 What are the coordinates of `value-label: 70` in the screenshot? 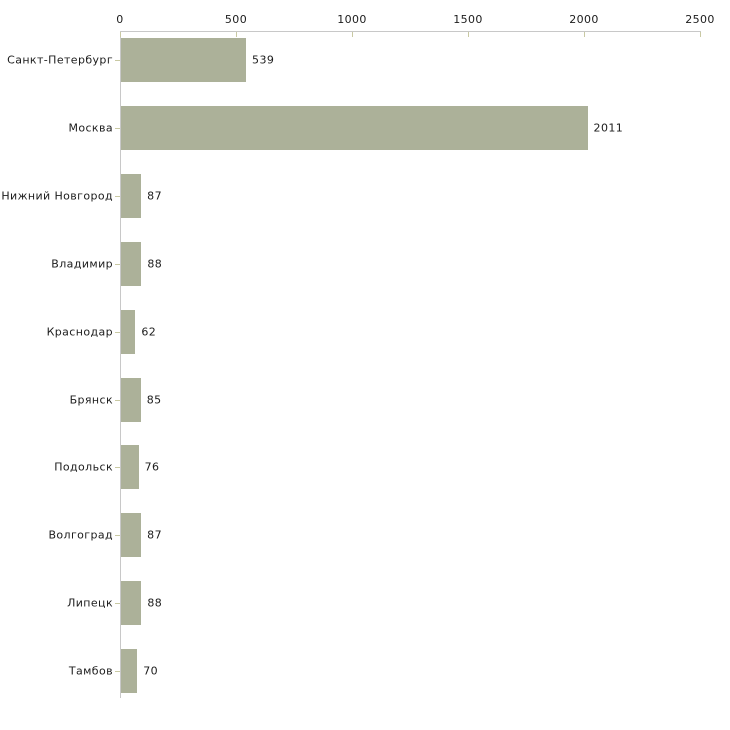 It's located at (151, 671).